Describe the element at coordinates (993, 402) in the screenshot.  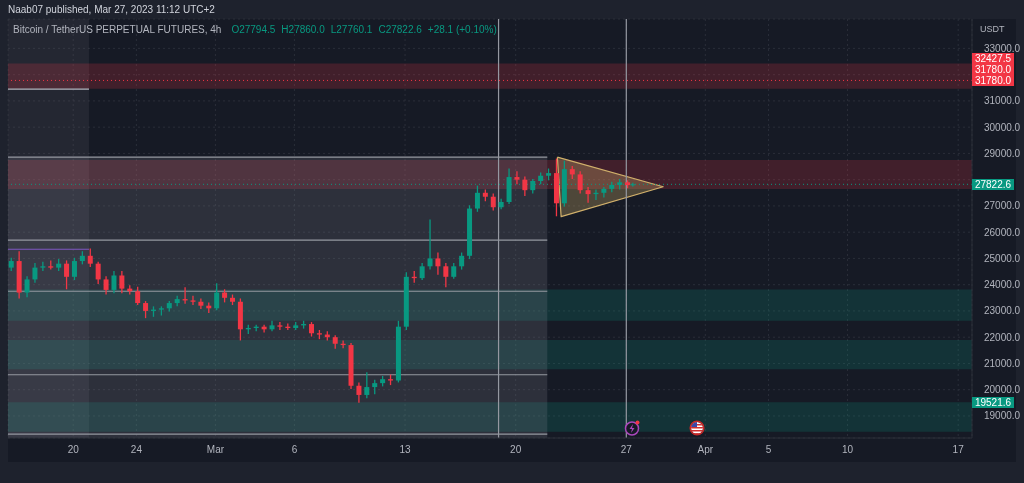
I see `price-tag: 19521.6` at that location.